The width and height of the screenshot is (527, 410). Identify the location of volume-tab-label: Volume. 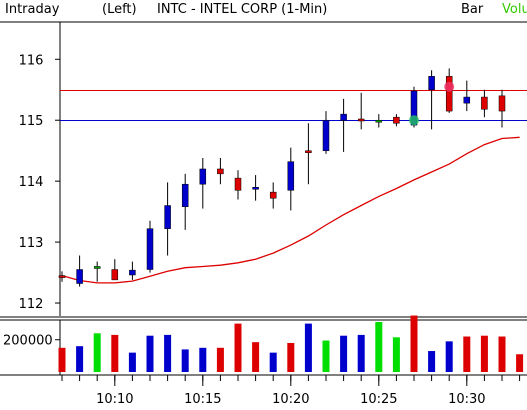
(514, 9).